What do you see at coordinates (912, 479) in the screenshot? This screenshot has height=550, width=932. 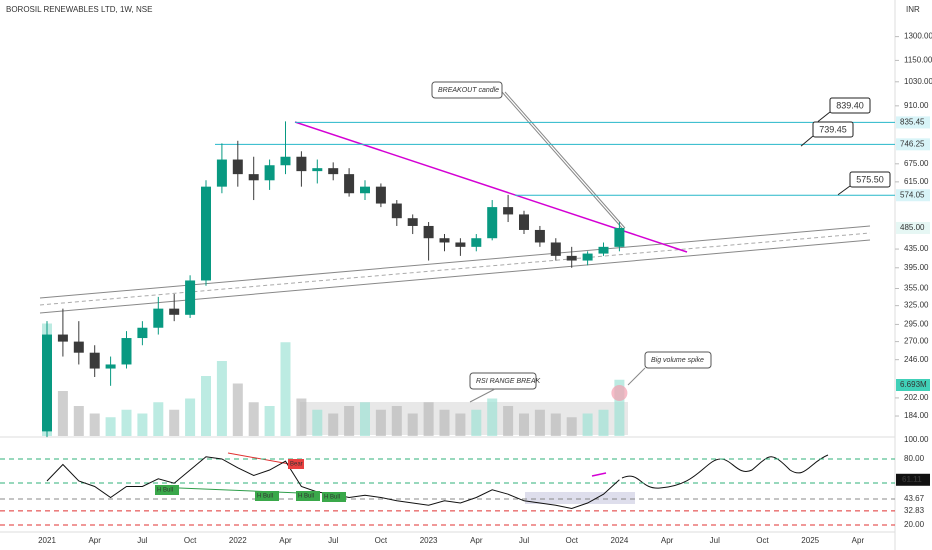 I see `rsi-current-label: 61.11` at bounding box center [912, 479].